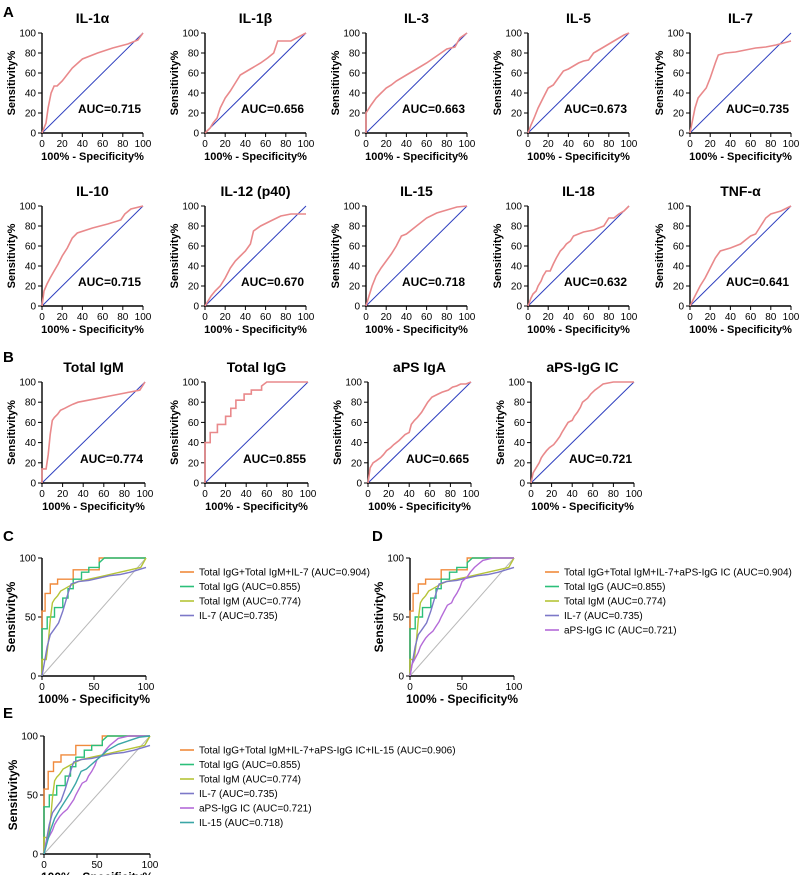  I want to click on panel-letter-e: E, so click(8, 713).